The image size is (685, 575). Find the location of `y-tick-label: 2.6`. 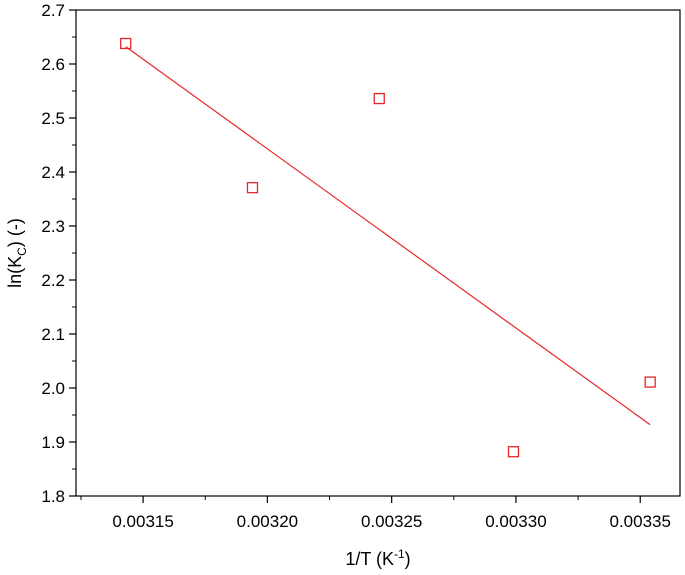

y-tick-label: 2.6 is located at coordinates (53, 64).